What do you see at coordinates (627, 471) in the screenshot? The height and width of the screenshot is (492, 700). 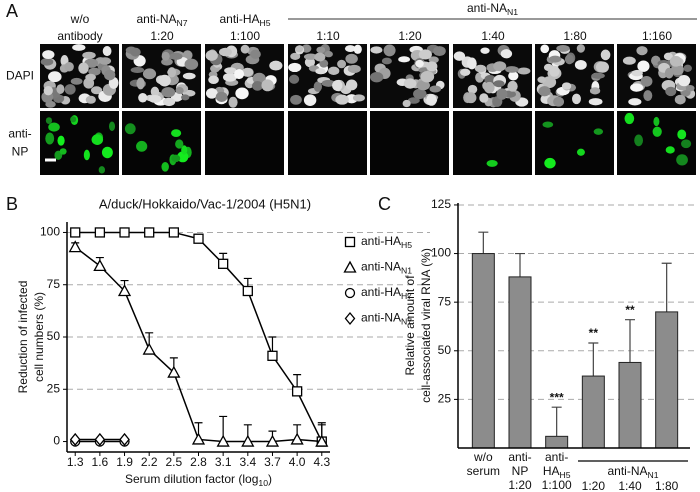 I see `group-label-part: anti-NA` at bounding box center [627, 471].